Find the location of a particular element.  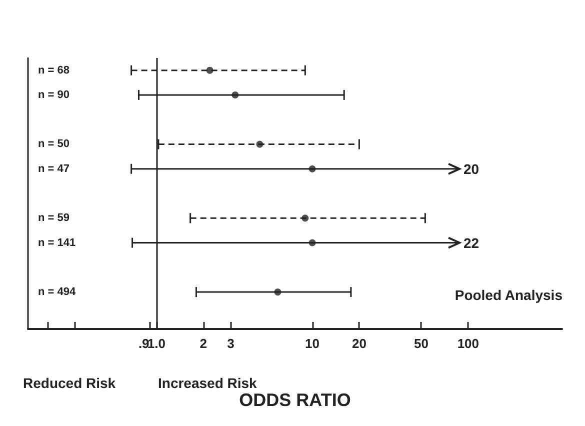

x-axis-title: ODDS RATIO is located at coordinates (295, 400).